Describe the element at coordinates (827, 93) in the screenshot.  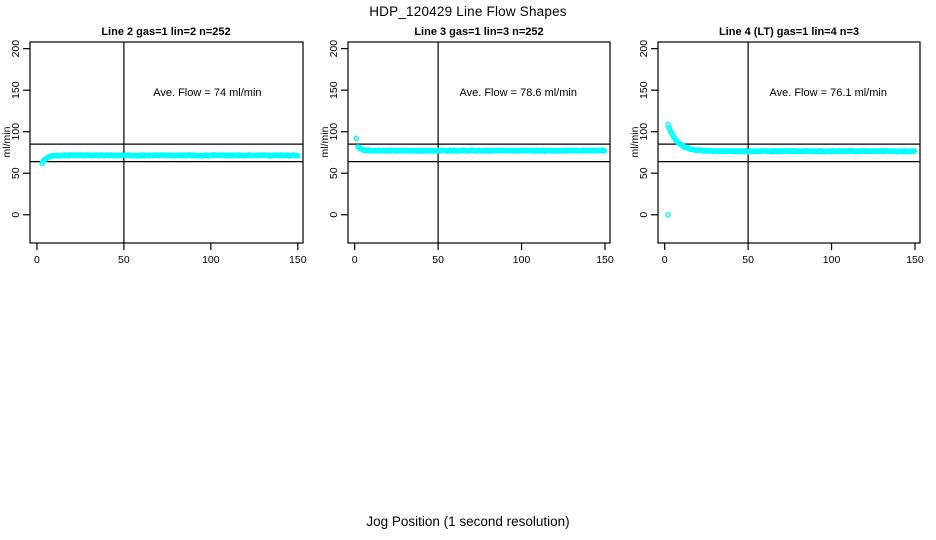
I see `ave-flow-annotation: Ave. Flow = 76.1 ml/min` at that location.